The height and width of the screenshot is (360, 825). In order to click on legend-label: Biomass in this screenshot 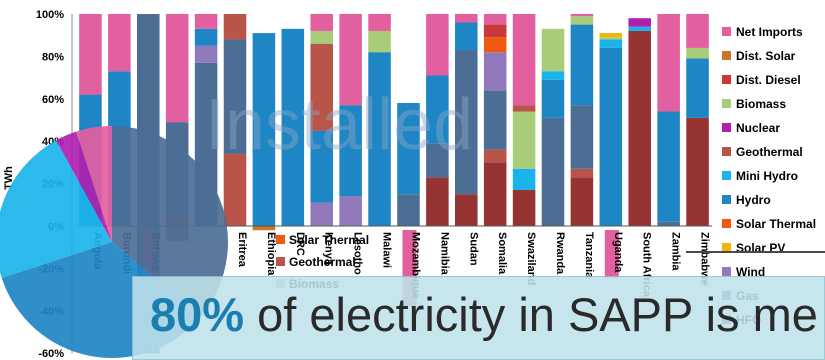, I will do `click(761, 104)`.